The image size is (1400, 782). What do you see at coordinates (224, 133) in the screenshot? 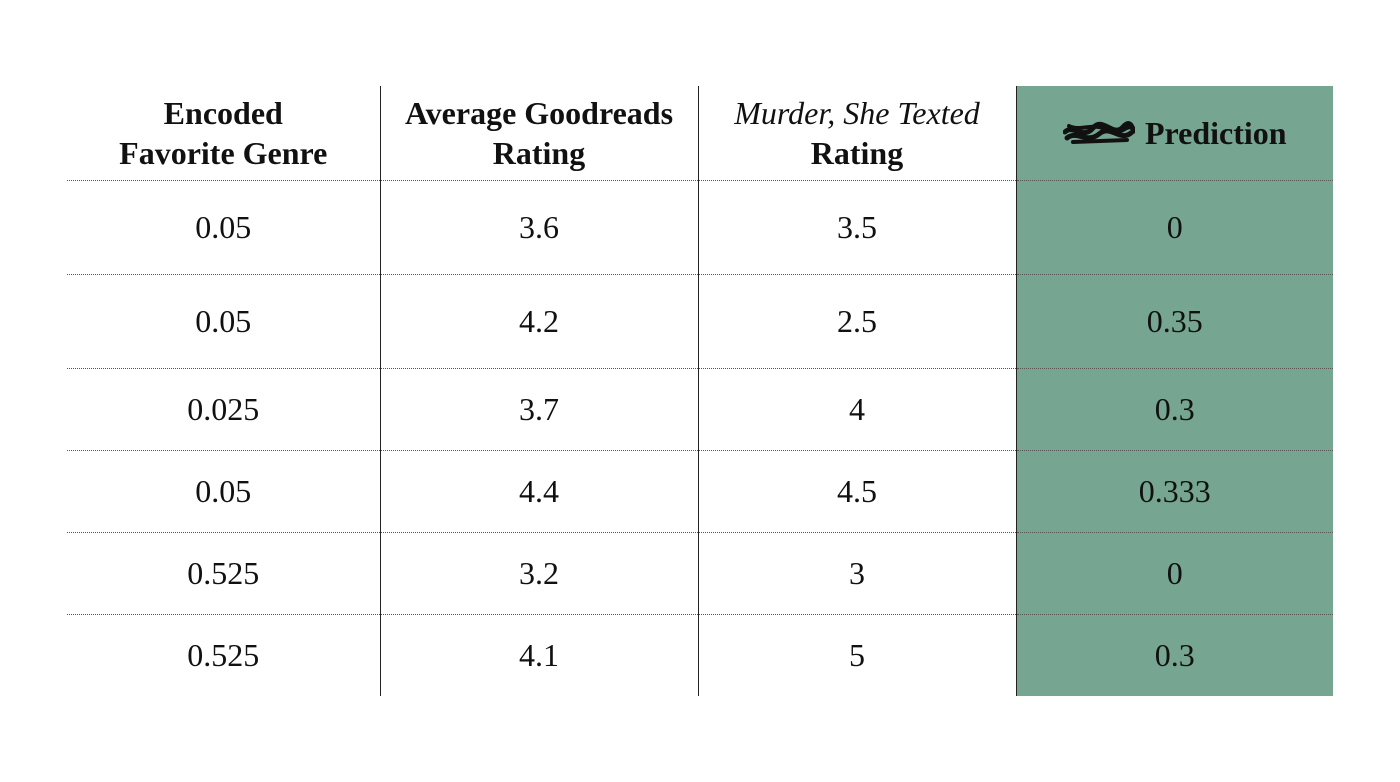
I see `header-encoded-favorite-genre: Encoded Favorite Genre` at bounding box center [224, 133].